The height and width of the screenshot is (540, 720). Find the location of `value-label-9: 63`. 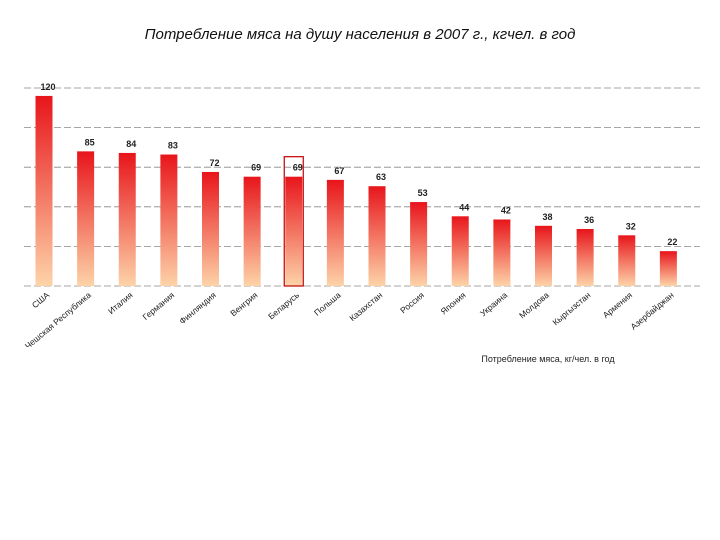

value-label-9: 63 is located at coordinates (381, 177).